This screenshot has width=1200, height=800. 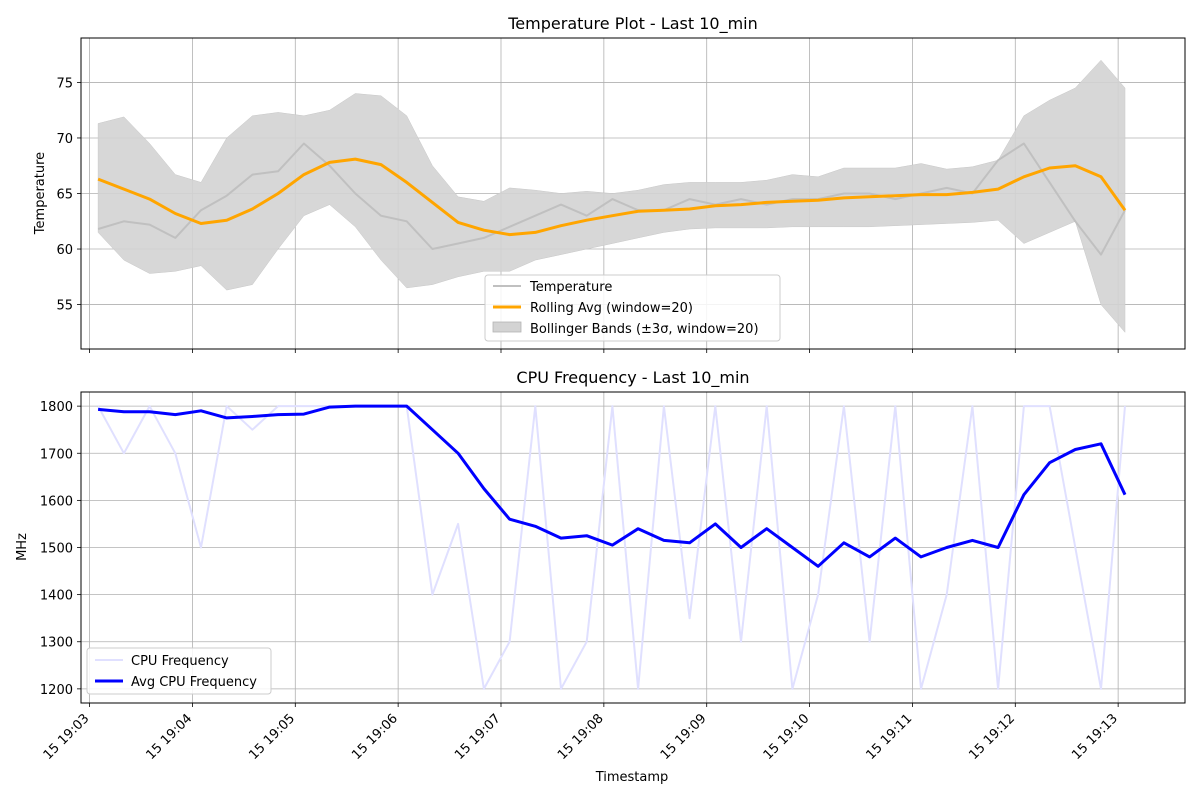 I want to click on legend-swatch-bollinger, so click(x=507, y=327).